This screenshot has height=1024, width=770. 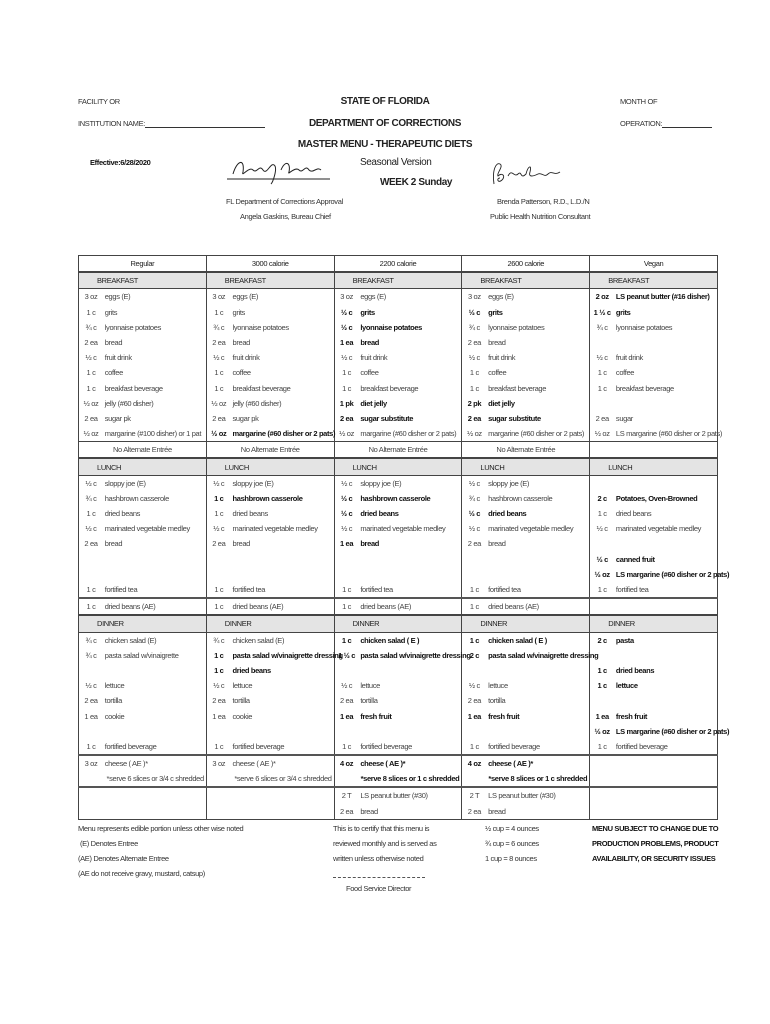 I want to click on effective-date: Effective:6/28/2020, so click(x=120, y=162).